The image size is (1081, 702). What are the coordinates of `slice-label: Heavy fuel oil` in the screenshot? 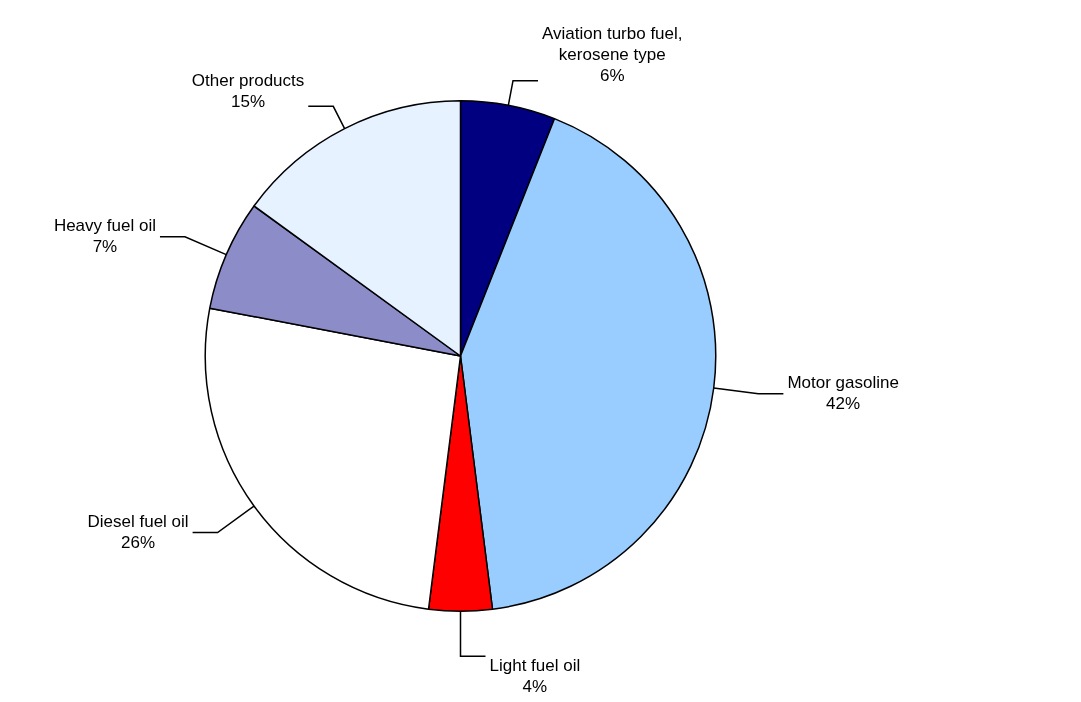 It's located at (104, 225).